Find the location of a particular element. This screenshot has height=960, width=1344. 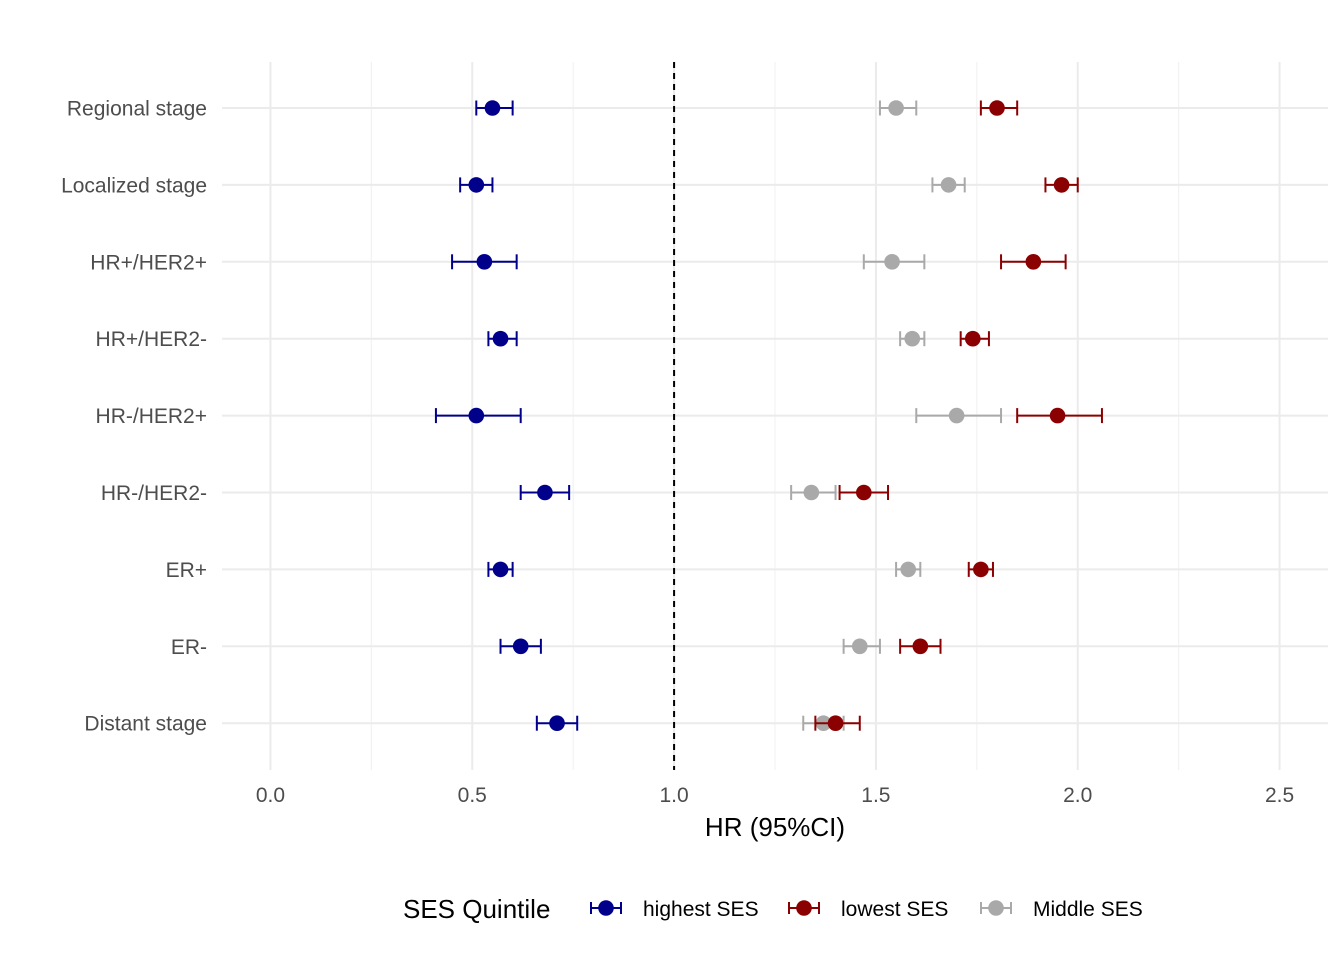

legend-items: highest SES lowest SES Middle SES is located at coordinates (866, 909).